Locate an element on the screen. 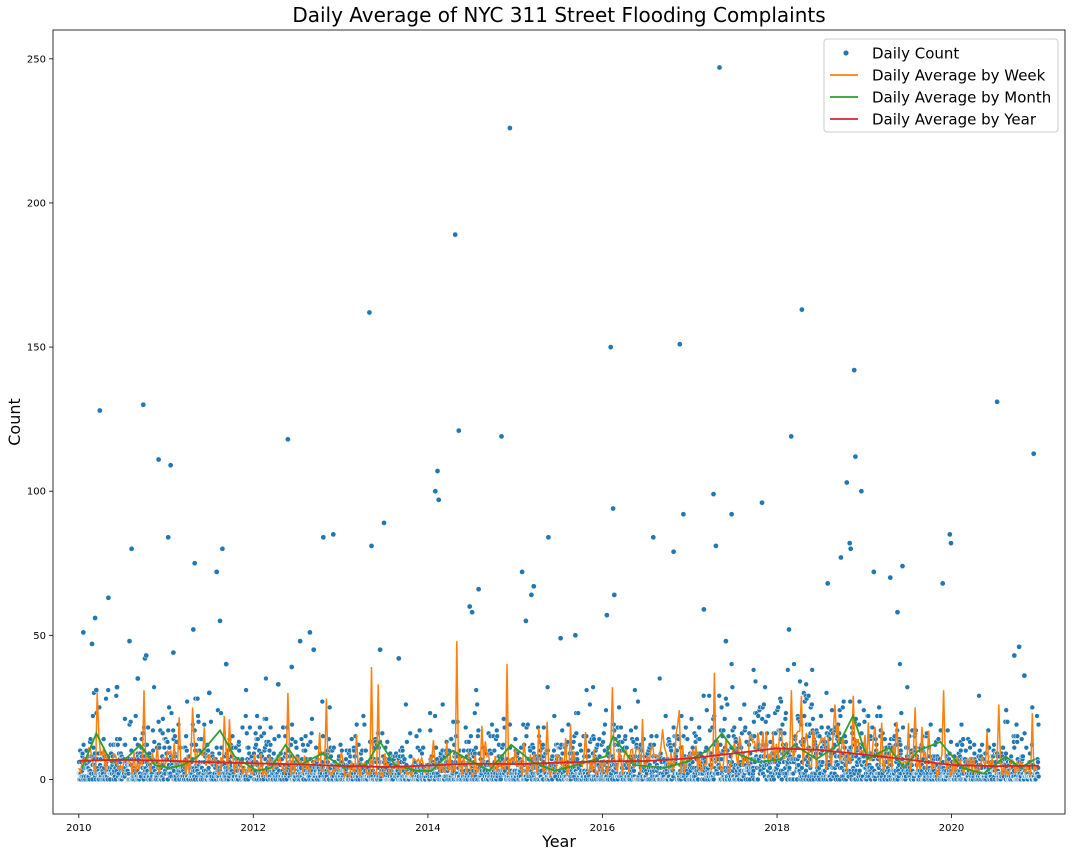 Image resolution: width=1072 pixels, height=856 pixels. y-tick-label: 150 is located at coordinates (36, 348).